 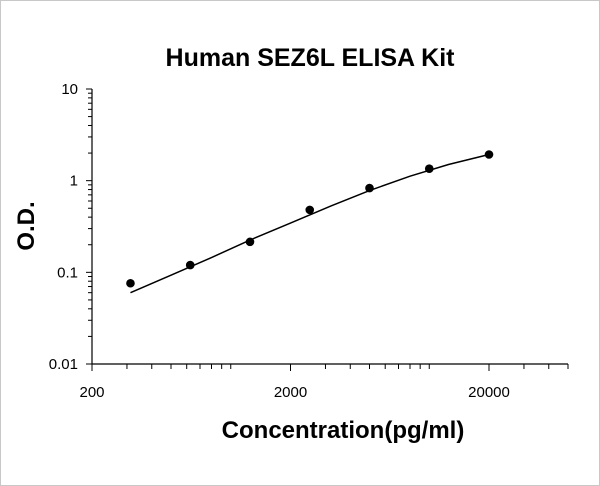 What do you see at coordinates (489, 392) in the screenshot?
I see `x-tick-label: 20000` at bounding box center [489, 392].